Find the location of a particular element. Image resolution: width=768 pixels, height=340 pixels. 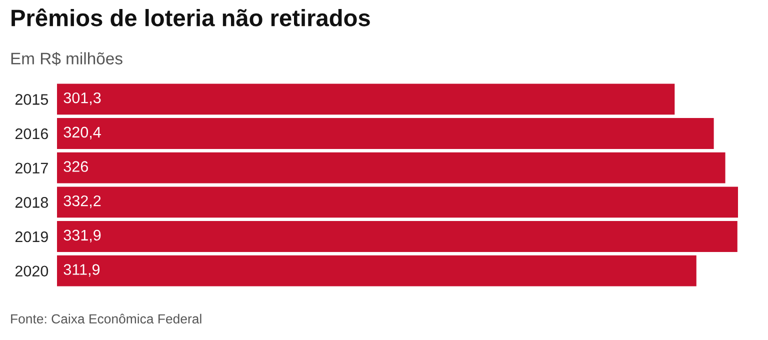

y-tick-label: 2017 is located at coordinates (31, 168).